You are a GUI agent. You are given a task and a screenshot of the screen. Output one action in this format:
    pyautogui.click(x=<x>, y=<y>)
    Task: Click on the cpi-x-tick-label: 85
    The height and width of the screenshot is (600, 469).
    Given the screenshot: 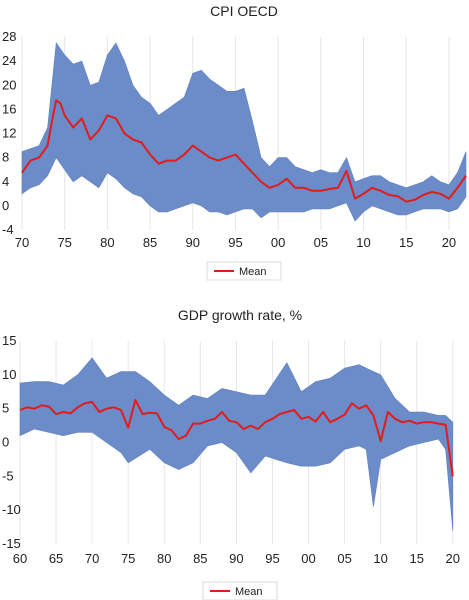 What is the action you would take?
    pyautogui.click(x=150, y=242)
    